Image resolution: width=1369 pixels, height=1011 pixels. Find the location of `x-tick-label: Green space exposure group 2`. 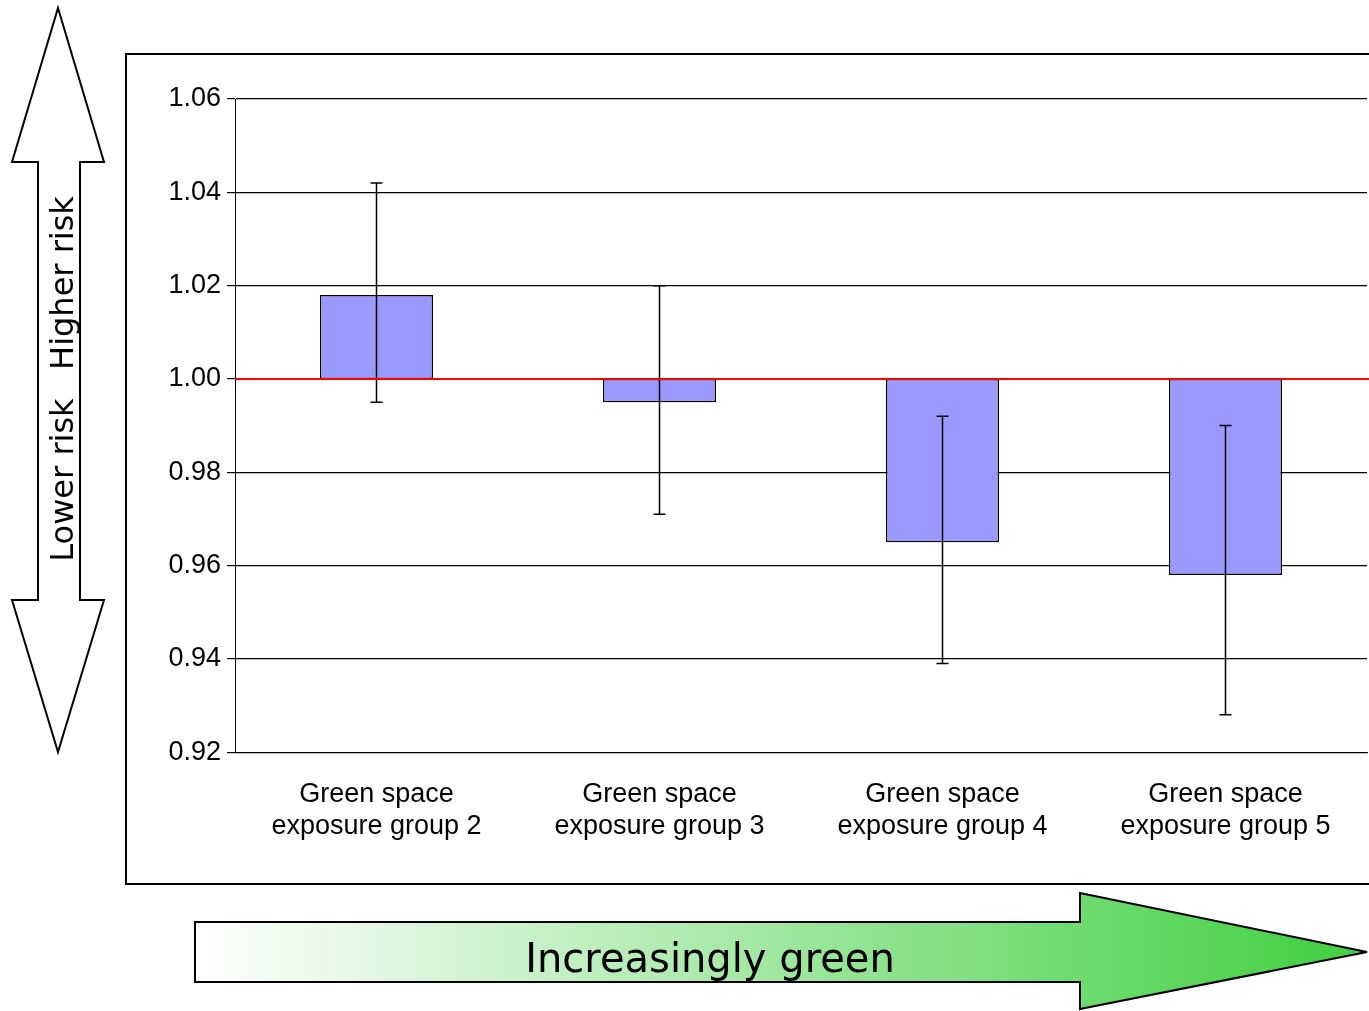

x-tick-label: Green space exposure group 2 is located at coordinates (376, 809).